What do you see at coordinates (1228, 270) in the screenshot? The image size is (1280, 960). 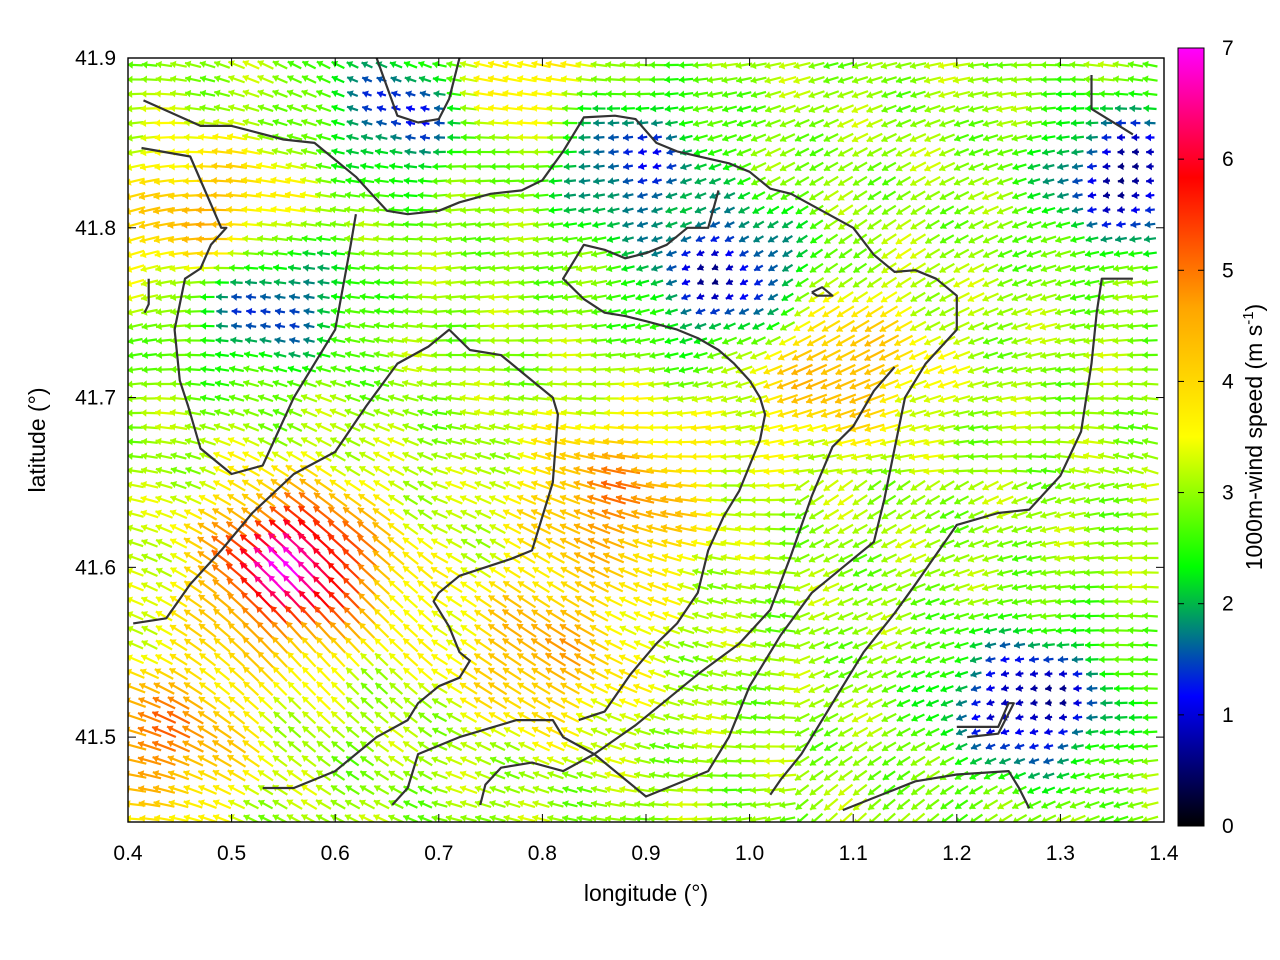 I see `colorbar-tick-label: 5` at bounding box center [1228, 270].